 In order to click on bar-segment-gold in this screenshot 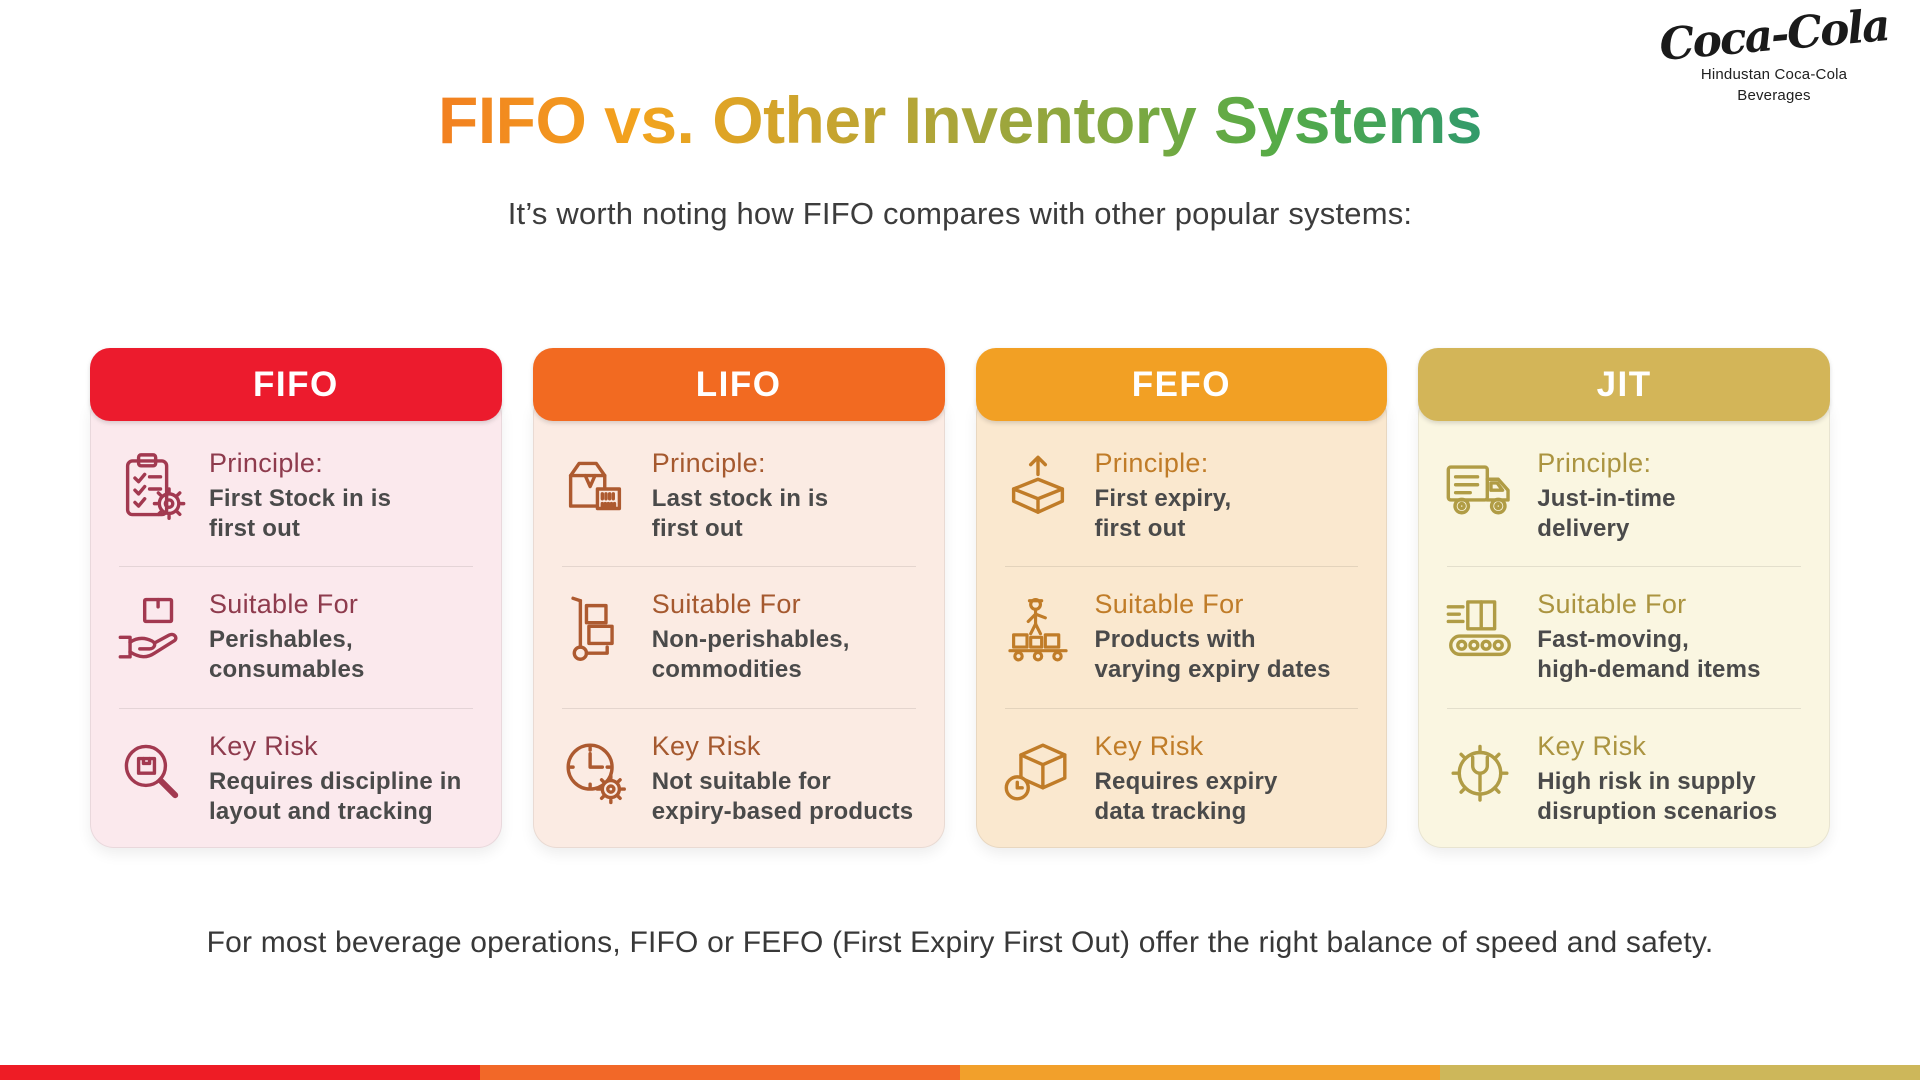, I will do `click(1680, 1072)`.